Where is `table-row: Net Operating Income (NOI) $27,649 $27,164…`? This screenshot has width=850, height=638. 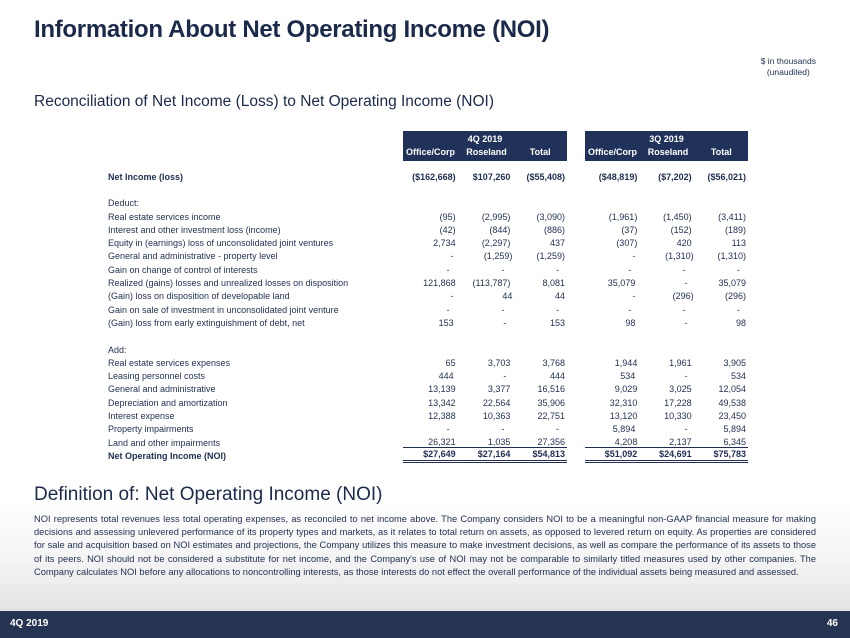 table-row: Net Operating Income (NOI) $27,649 $27,164… is located at coordinates (428, 456).